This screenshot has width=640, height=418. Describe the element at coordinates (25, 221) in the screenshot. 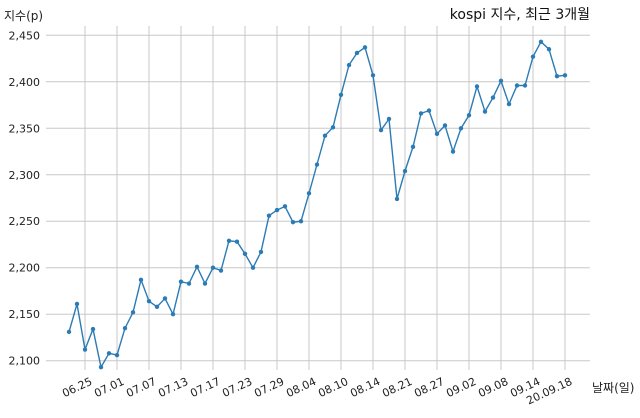

I see `y-tick-label: 2,250` at that location.